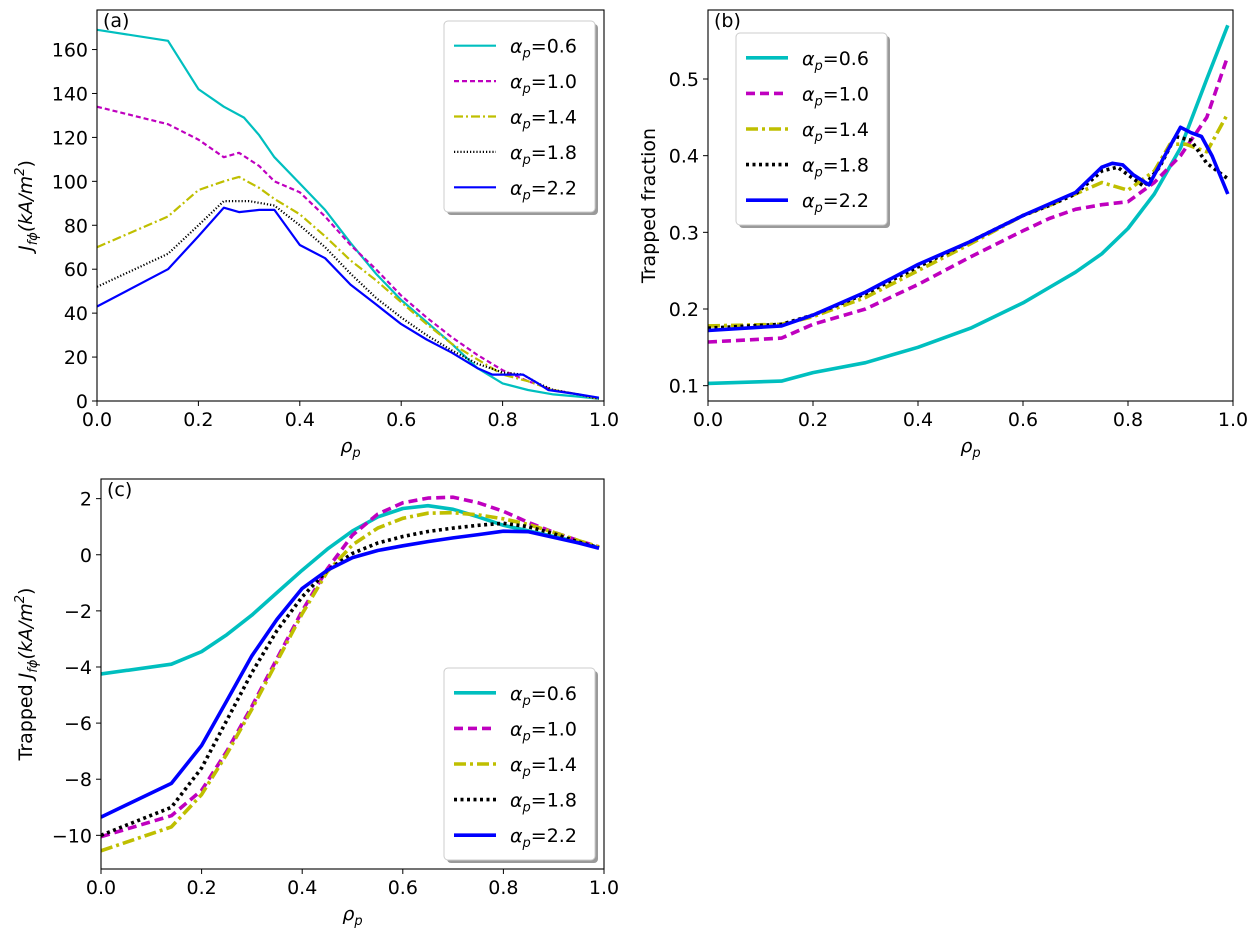 The height and width of the screenshot is (938, 1260). What do you see at coordinates (70, 138) in the screenshot?
I see `y-tick-label: 120` at bounding box center [70, 138].